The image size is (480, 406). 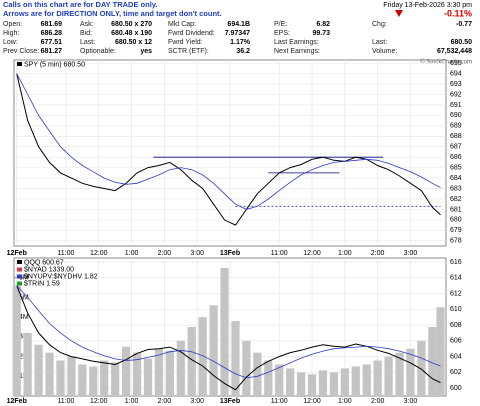 I want to click on y-tick-label: 684, so click(x=456, y=178).